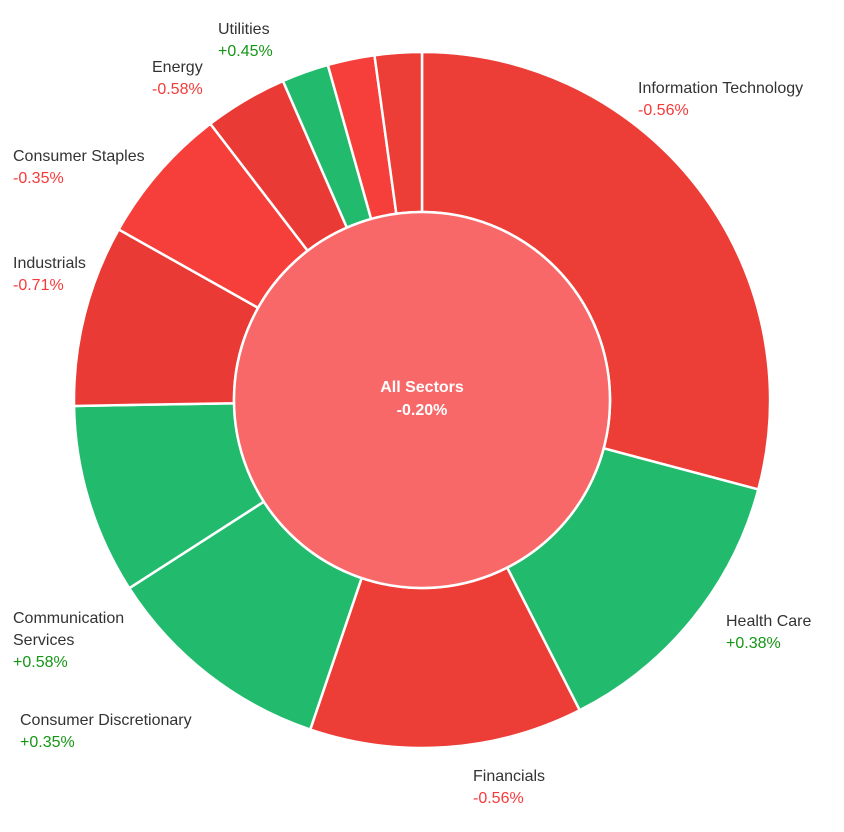  I want to click on label-change: -0.58%, so click(177, 89).